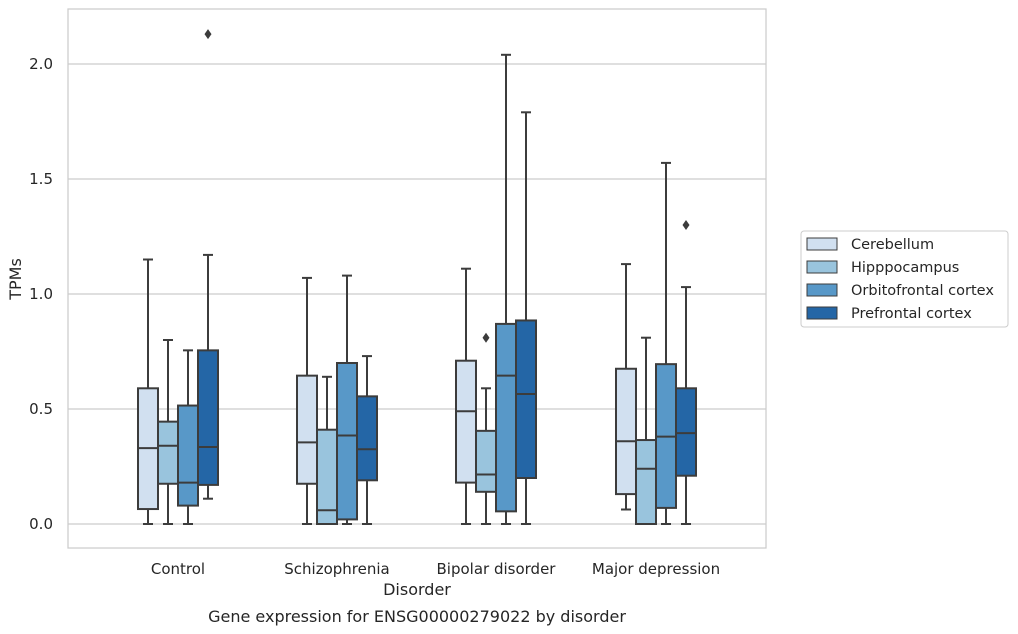 This screenshot has width=1018, height=634. What do you see at coordinates (41, 524) in the screenshot?
I see `y-tick-label: 0.0` at bounding box center [41, 524].